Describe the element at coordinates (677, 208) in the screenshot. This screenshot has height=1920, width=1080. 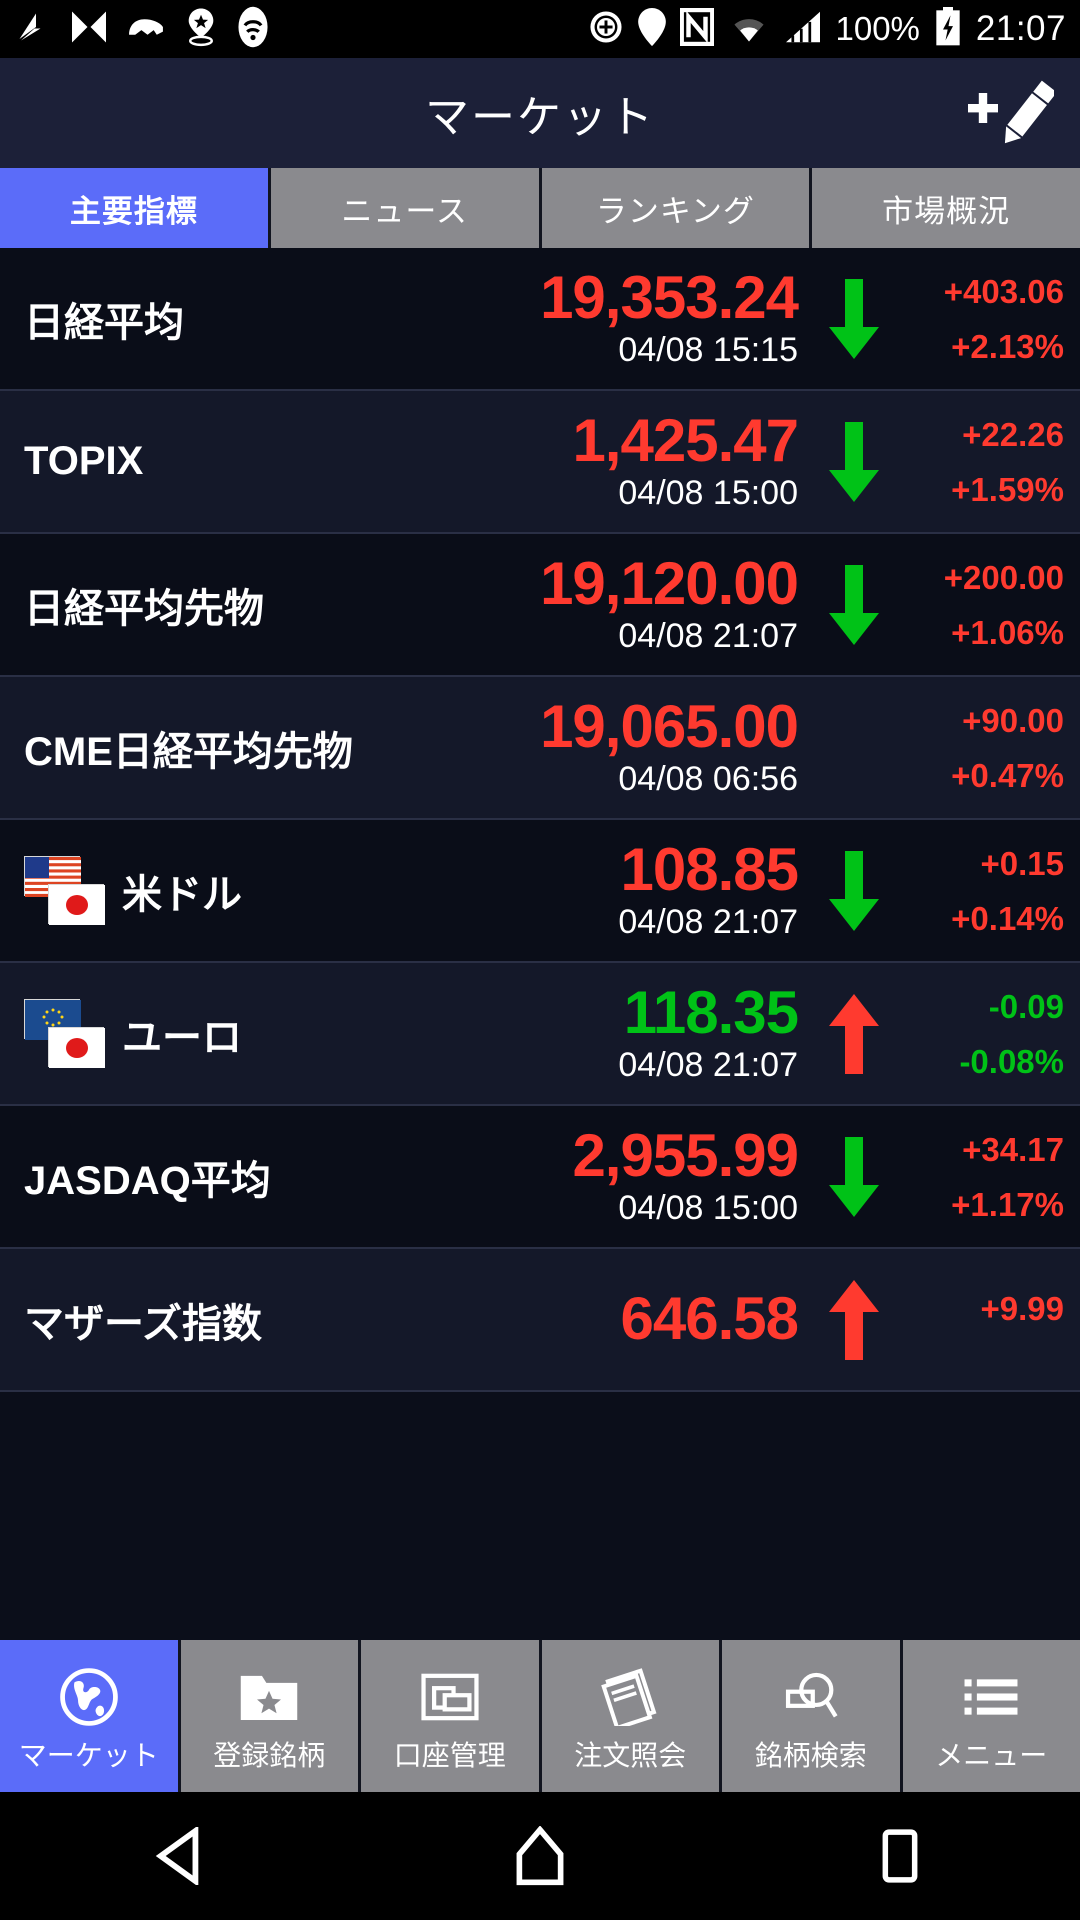
I see `tab-ranking: ランキング` at that location.